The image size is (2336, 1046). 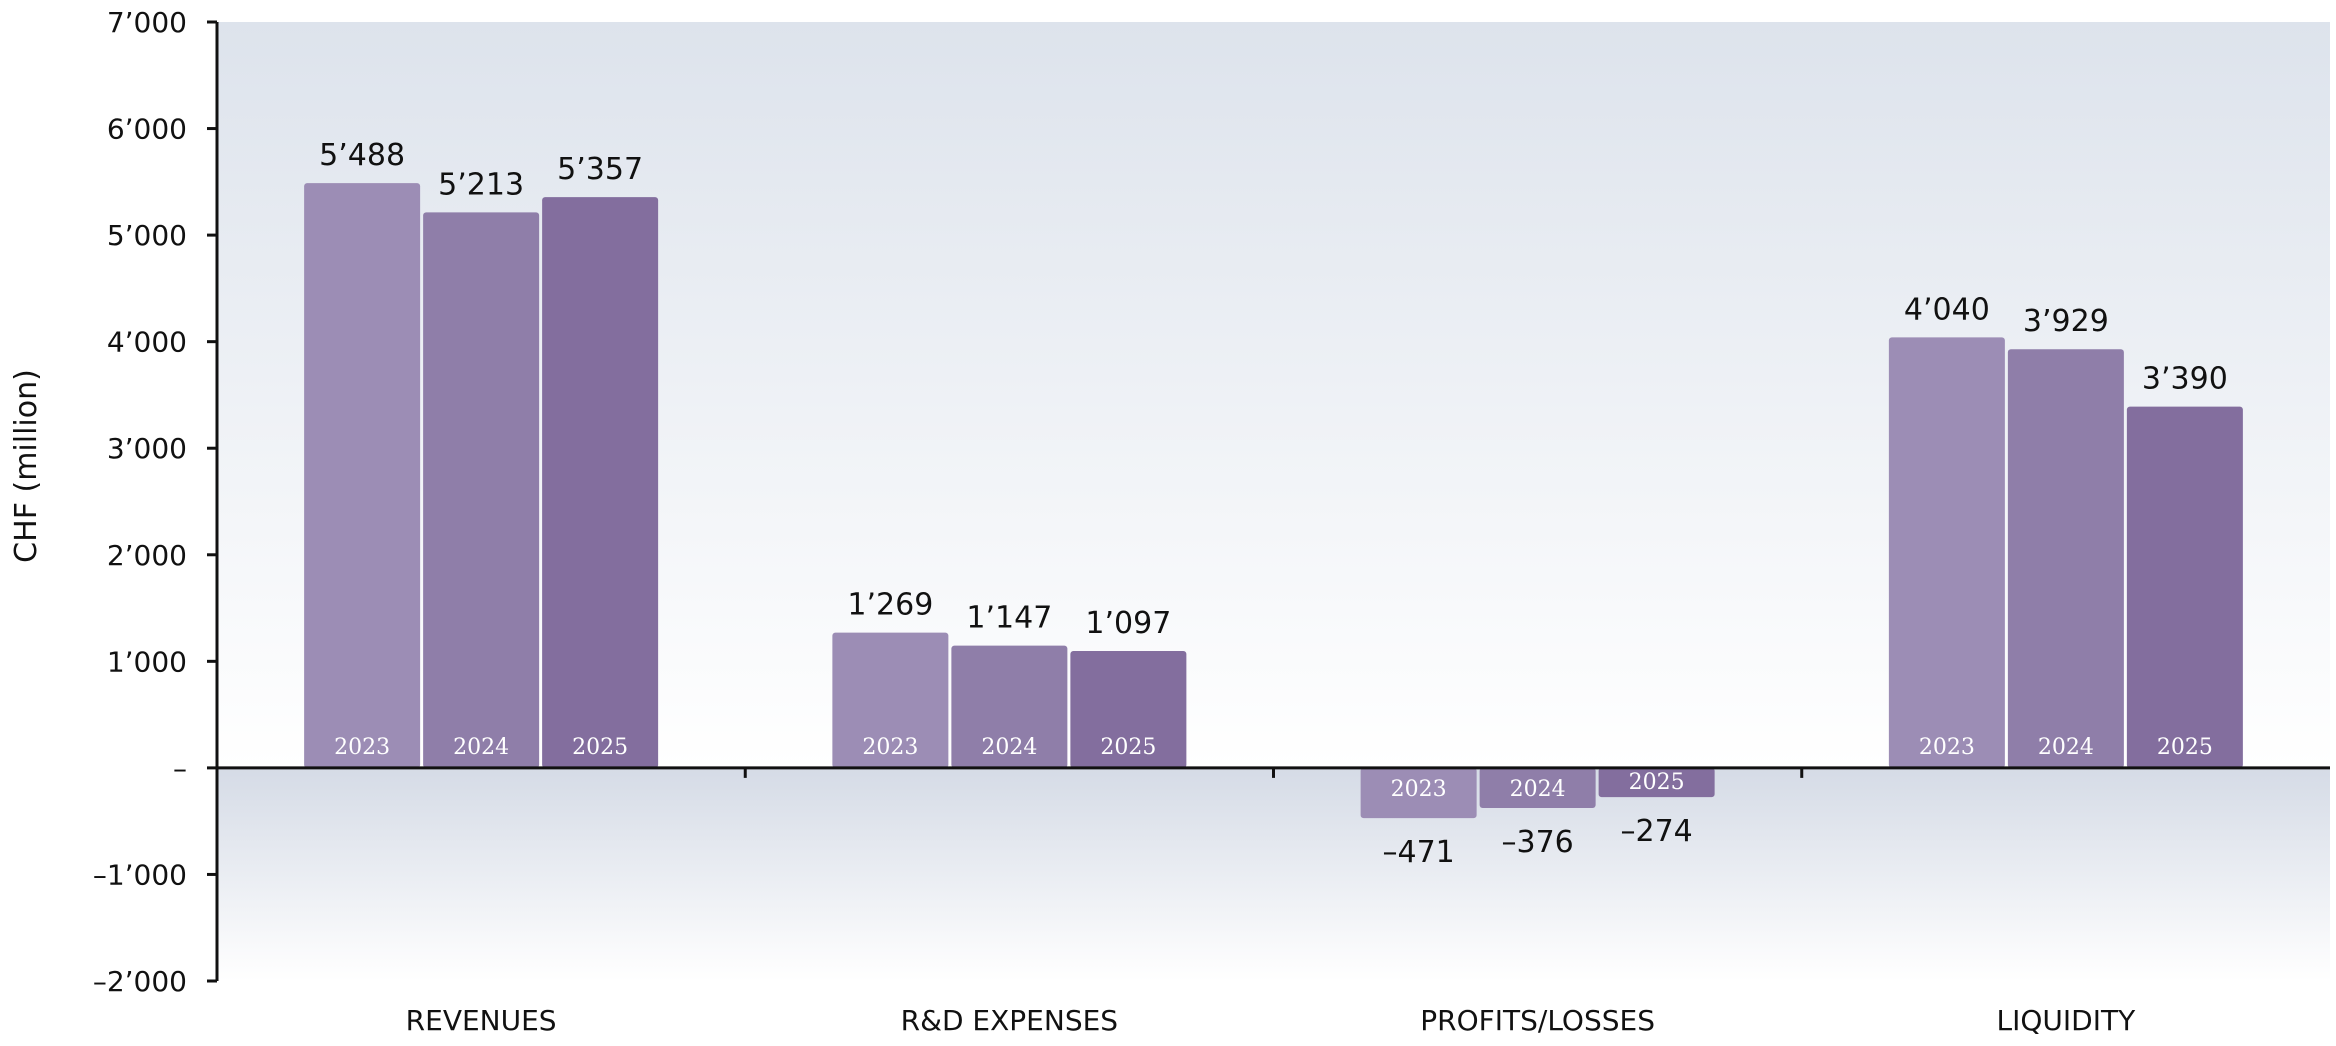 What do you see at coordinates (147, 661) in the screenshot?
I see `y-tick-label: 1’000` at bounding box center [147, 661].